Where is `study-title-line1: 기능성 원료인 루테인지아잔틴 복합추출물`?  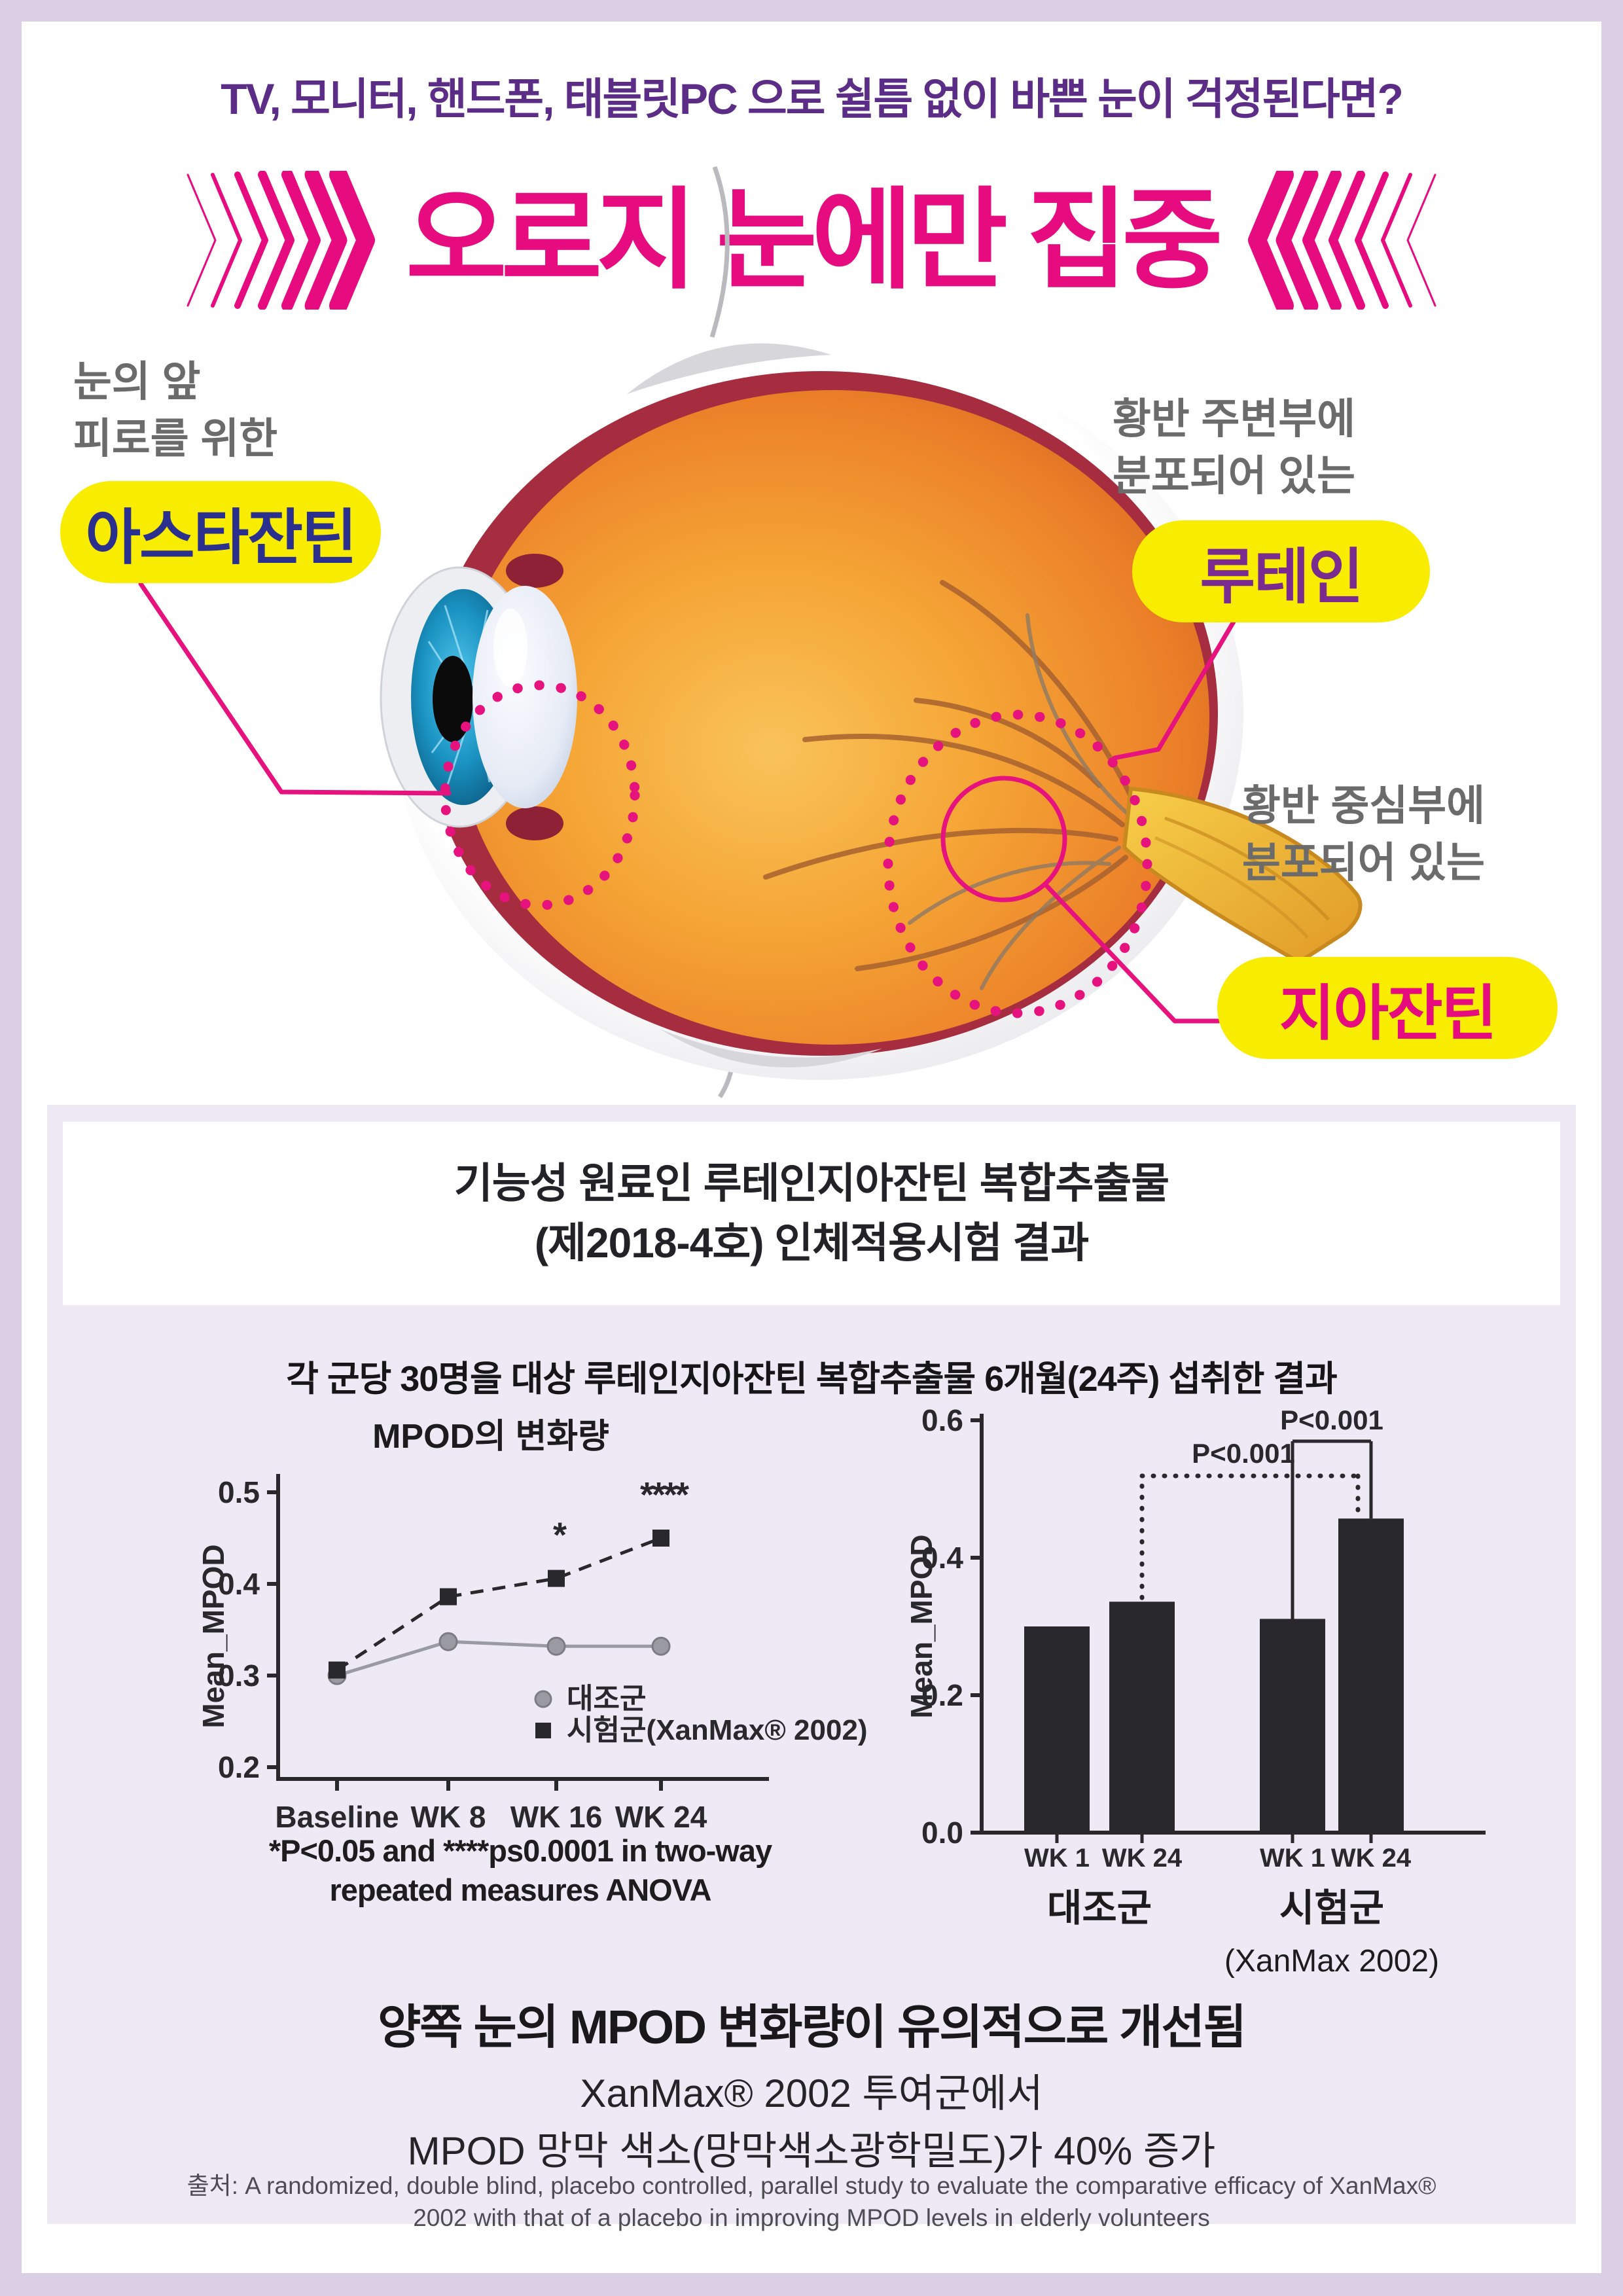 study-title-line1: 기능성 원료인 루테인지아잔틴 복합추출물 is located at coordinates (811, 1184).